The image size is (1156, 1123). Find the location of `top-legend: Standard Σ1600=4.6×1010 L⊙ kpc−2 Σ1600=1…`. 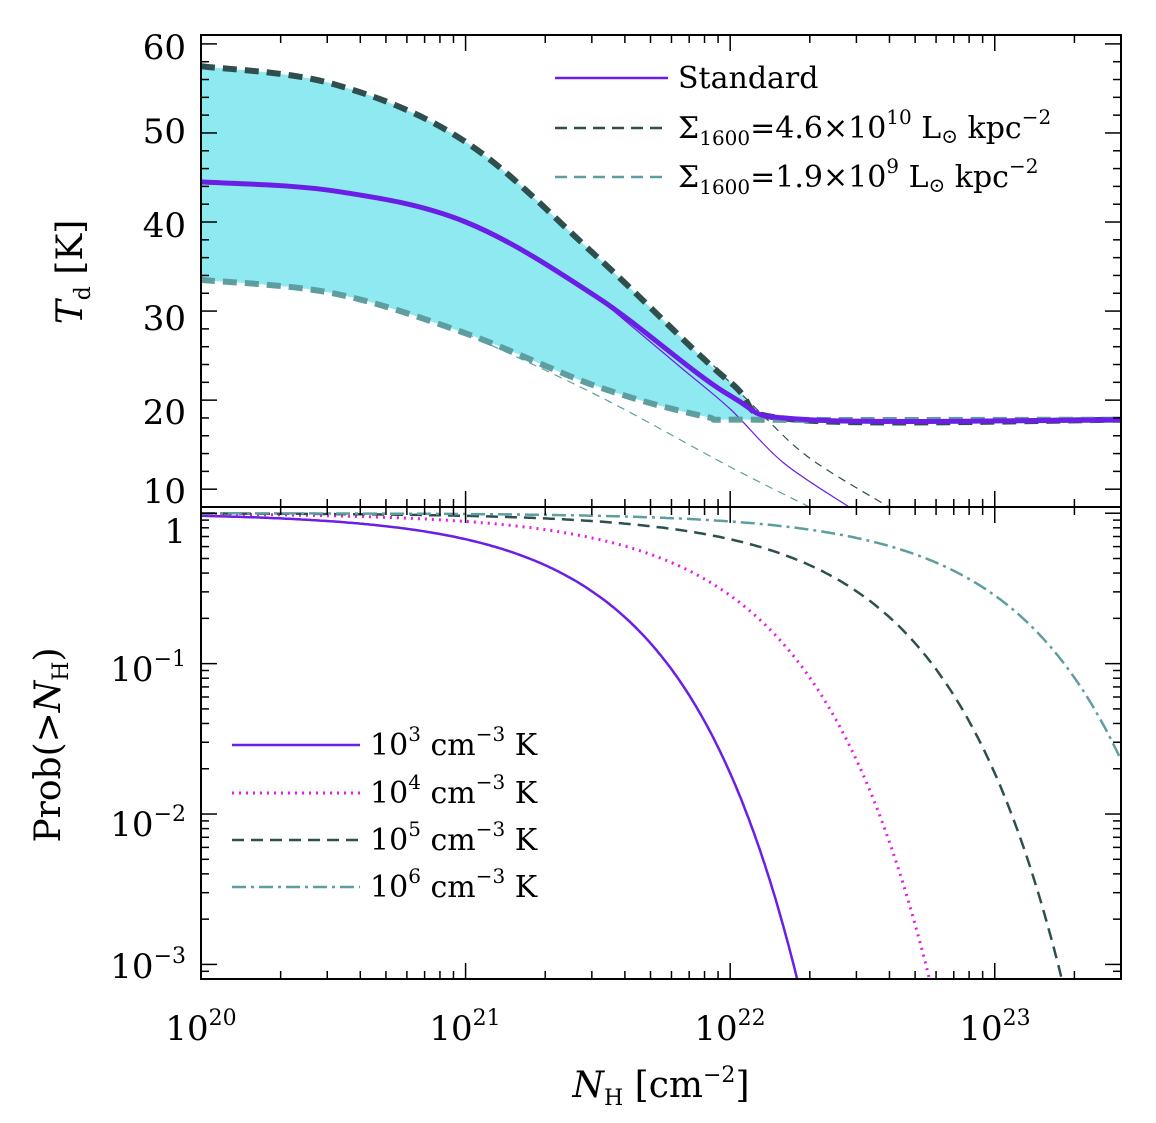

top-legend: Standard Σ1600=4.6×1010 L⊙ kpc−2 Σ1600=1… is located at coordinates (803, 130).